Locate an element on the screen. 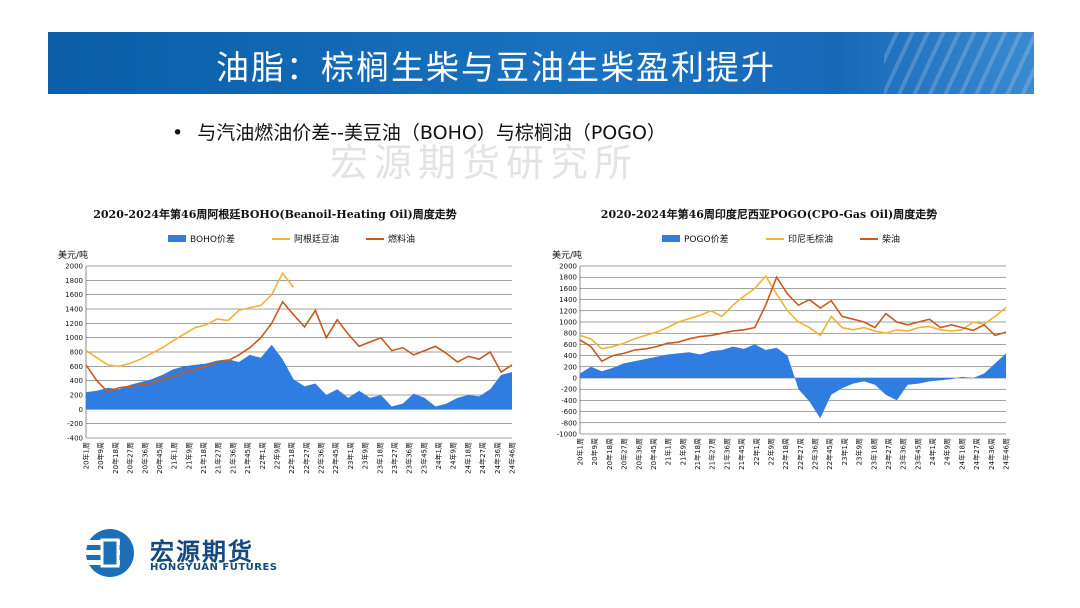 This screenshot has width=1080, height=608. logo-text-cn: 宏源期货 is located at coordinates (202, 552).